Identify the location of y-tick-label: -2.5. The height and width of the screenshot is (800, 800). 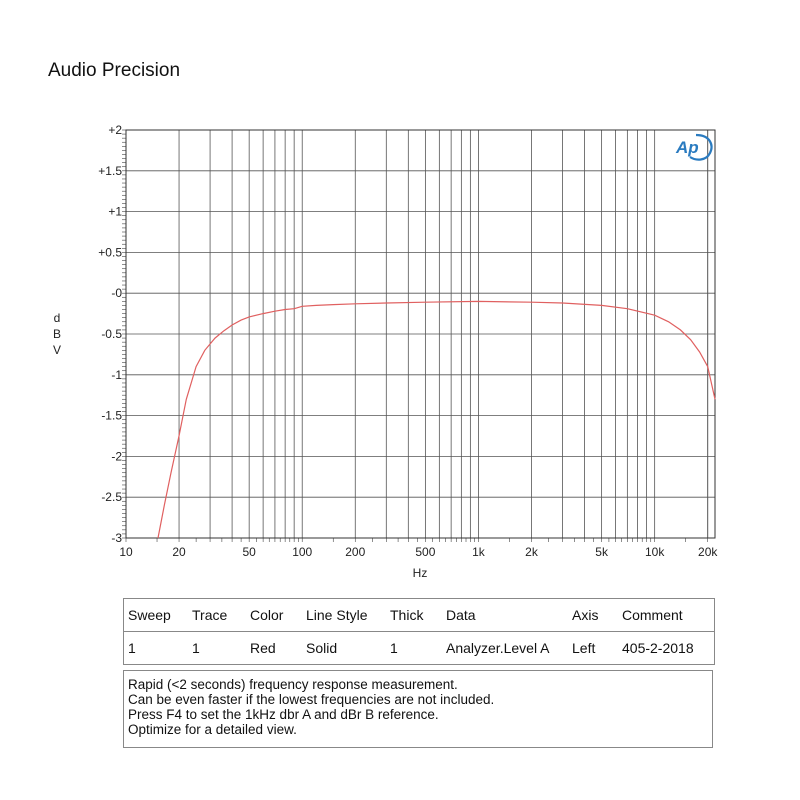
(111, 497).